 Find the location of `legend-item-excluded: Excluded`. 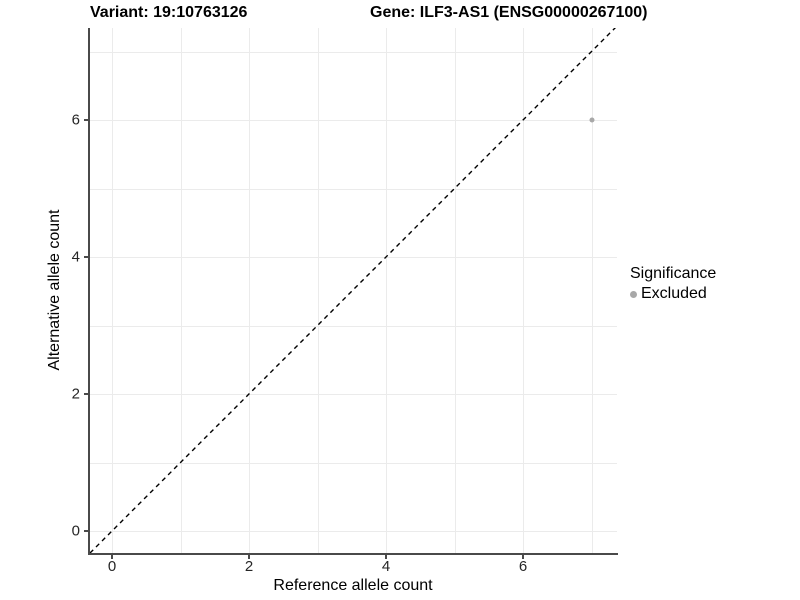

legend-item-excluded: Excluded is located at coordinates (673, 294).